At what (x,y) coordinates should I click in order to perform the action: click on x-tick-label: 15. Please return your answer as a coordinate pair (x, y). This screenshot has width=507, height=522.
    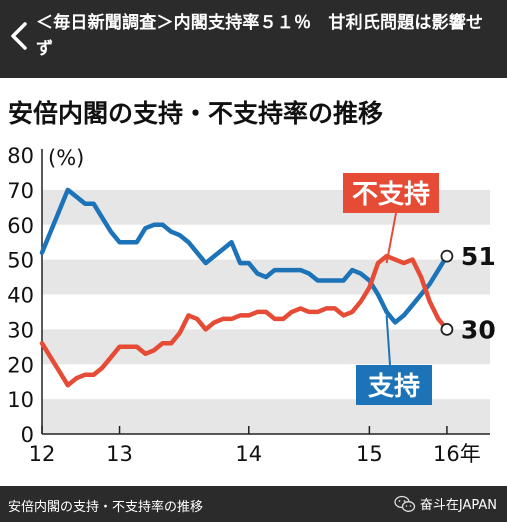
    Looking at the image, I should click on (369, 454).